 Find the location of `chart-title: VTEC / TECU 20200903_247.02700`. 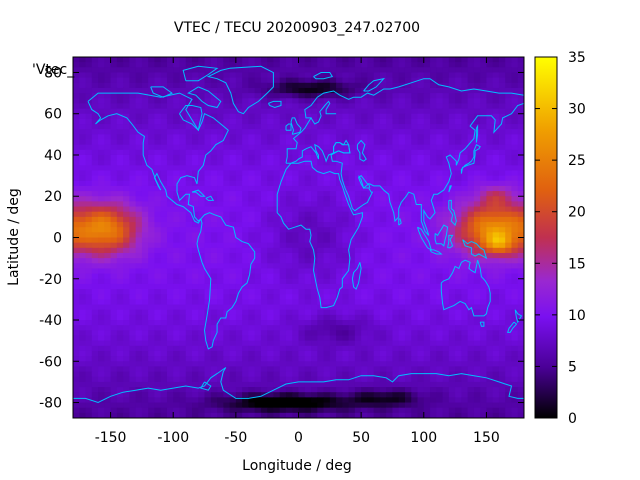

chart-title: VTEC / TECU 20200903_247.02700 is located at coordinates (297, 28).